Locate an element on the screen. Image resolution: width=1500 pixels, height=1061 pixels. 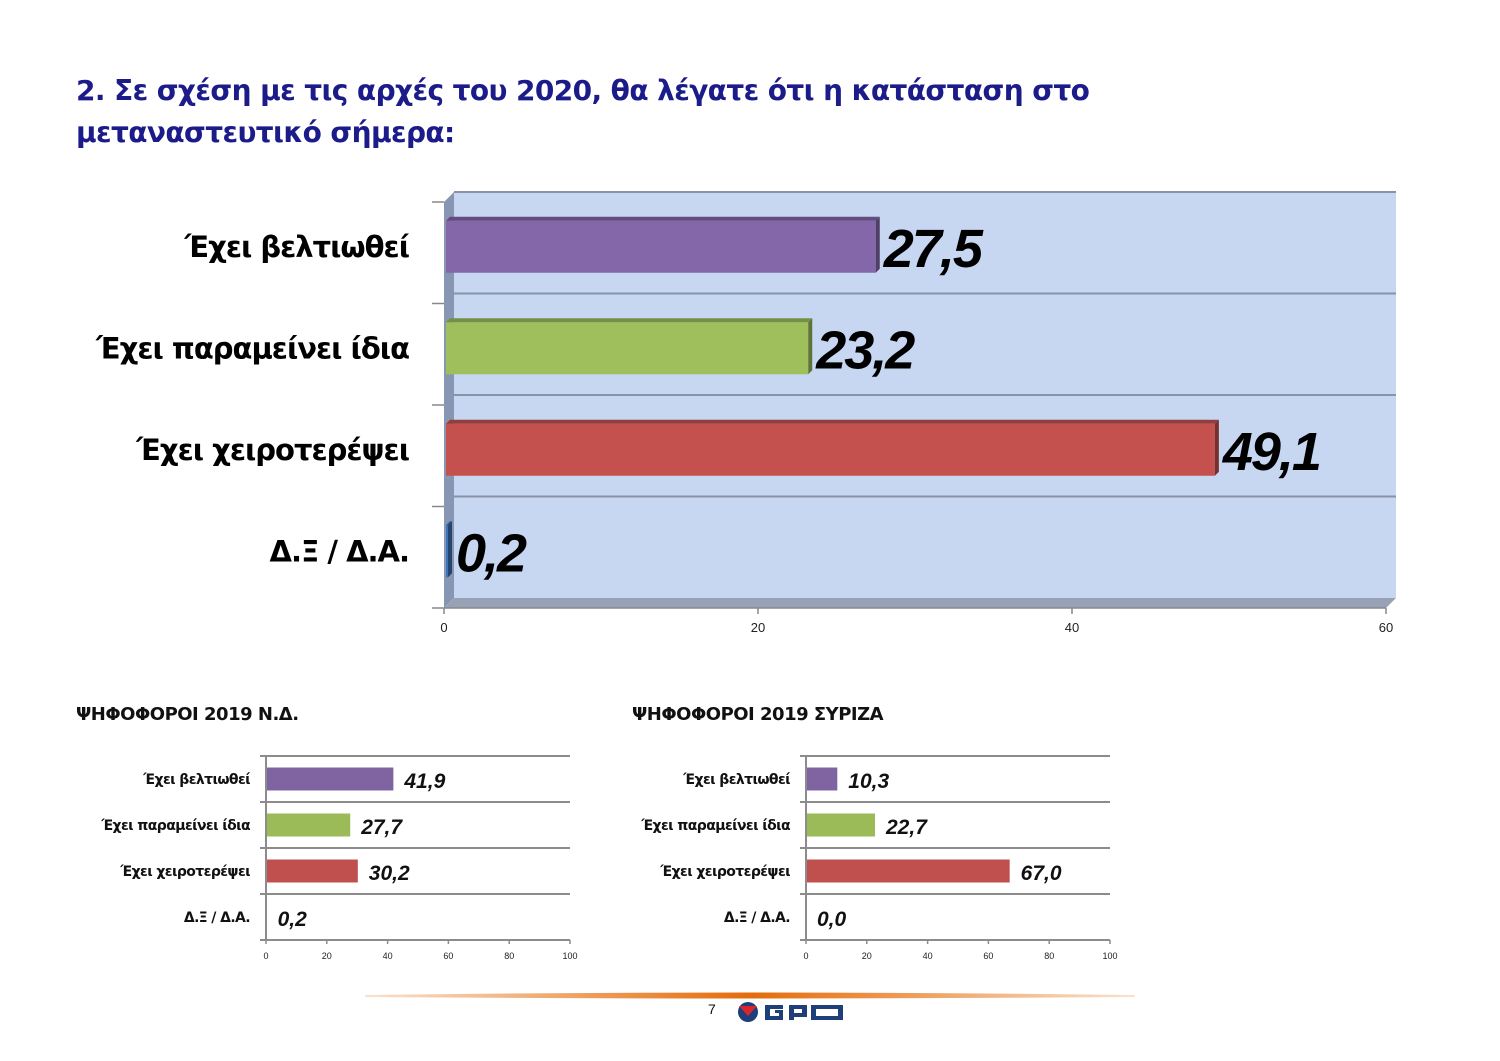
data-label: 49,1 is located at coordinates (1271, 452).